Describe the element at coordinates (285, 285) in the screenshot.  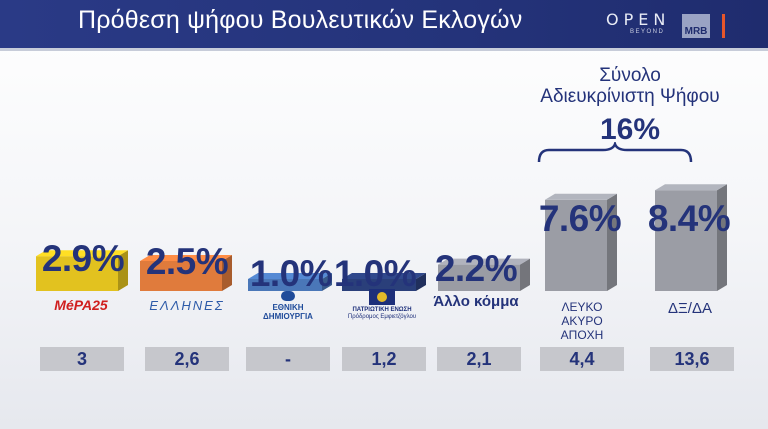
I see `bar-front-ethniki` at that location.